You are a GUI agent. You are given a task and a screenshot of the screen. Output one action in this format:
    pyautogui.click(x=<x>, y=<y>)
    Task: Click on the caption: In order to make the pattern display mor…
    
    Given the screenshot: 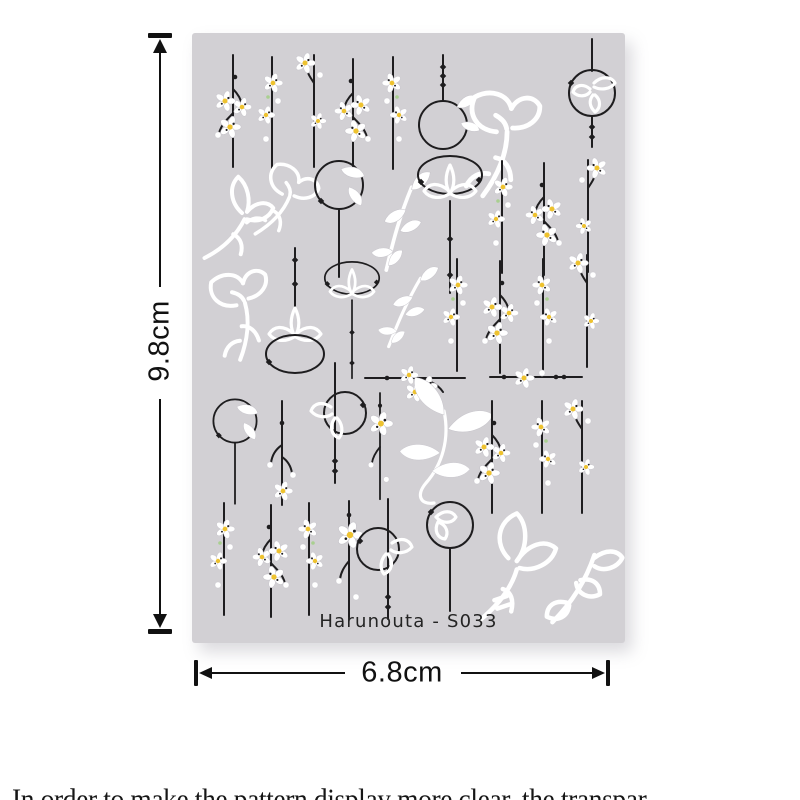 What is the action you would take?
    pyautogui.click(x=406, y=751)
    